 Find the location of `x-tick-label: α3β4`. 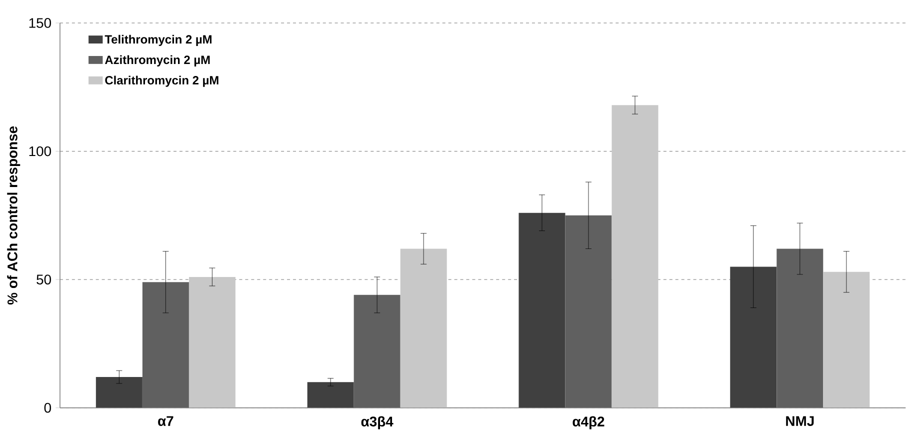

x-tick-label: α3β4 is located at coordinates (377, 423).